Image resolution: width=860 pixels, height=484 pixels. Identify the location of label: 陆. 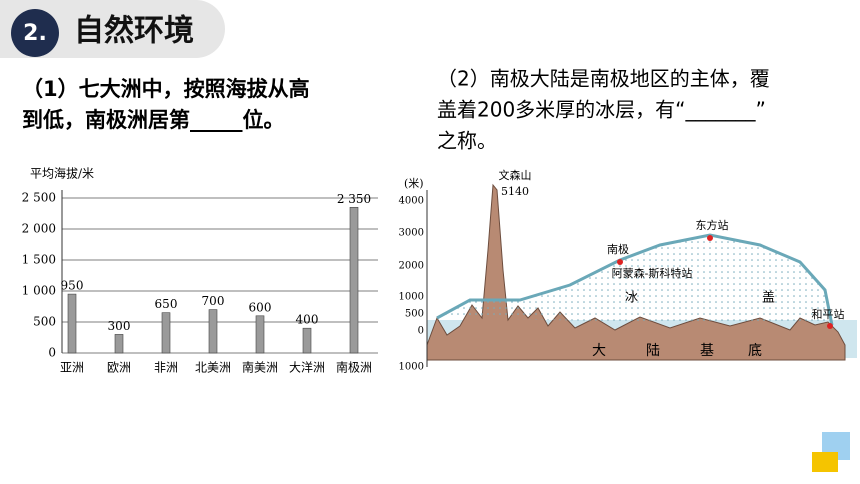
(653, 351).